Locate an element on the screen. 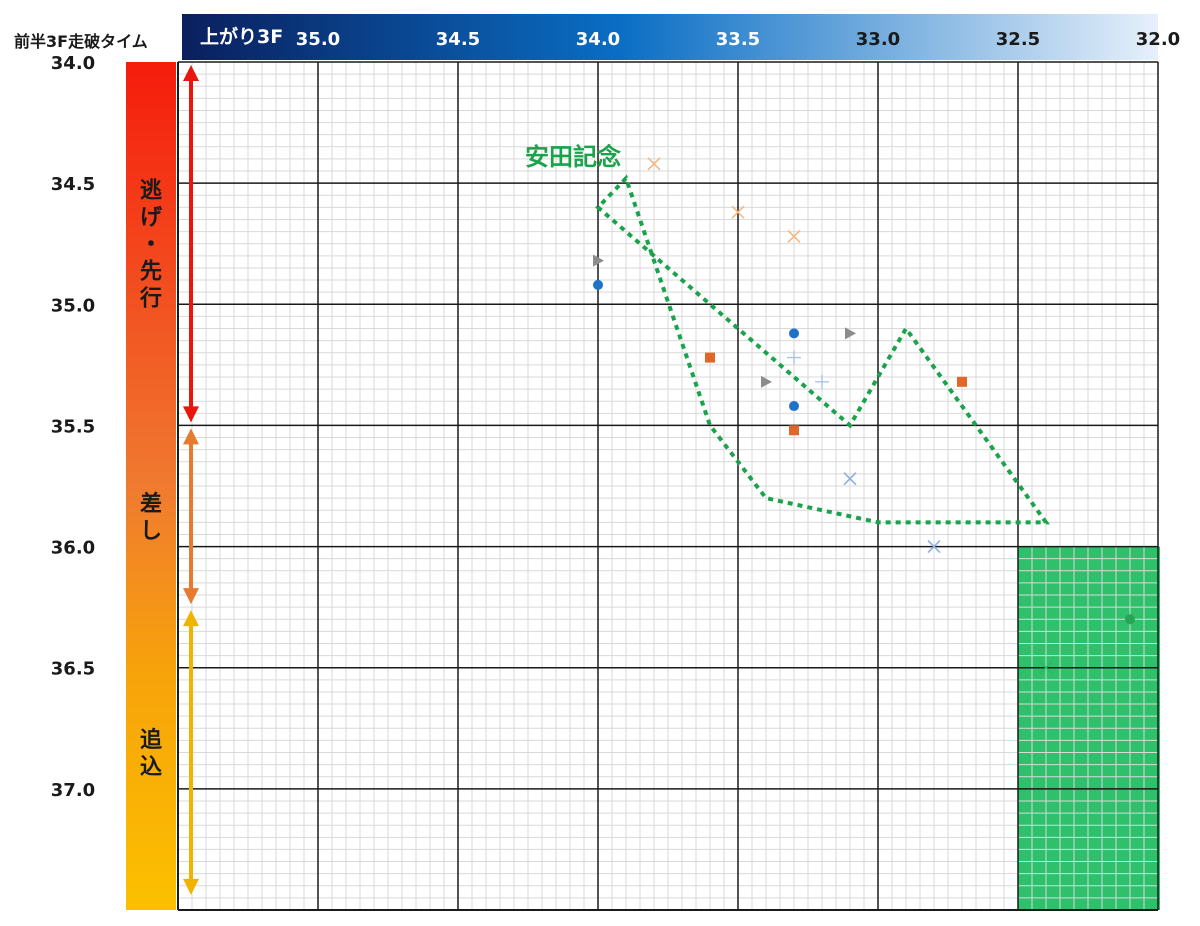 The image size is (1200, 926). x-tick-label: 33.0 is located at coordinates (878, 39).